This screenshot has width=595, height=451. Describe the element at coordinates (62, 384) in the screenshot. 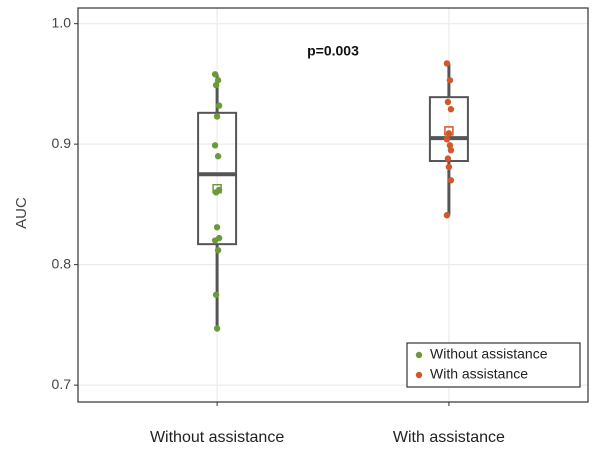

I see `y-tick-label: 0.7` at that location.